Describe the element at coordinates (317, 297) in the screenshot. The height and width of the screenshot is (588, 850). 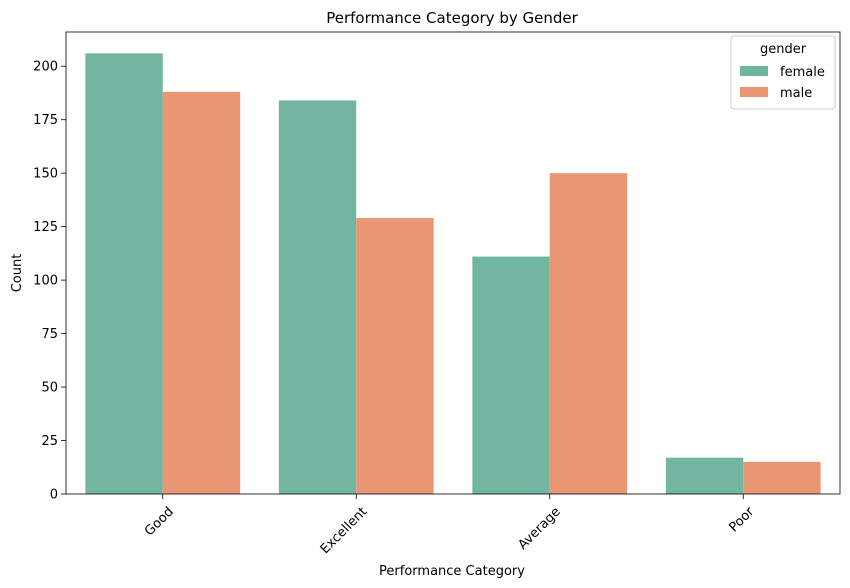
I see `bar-female-excellent` at that location.